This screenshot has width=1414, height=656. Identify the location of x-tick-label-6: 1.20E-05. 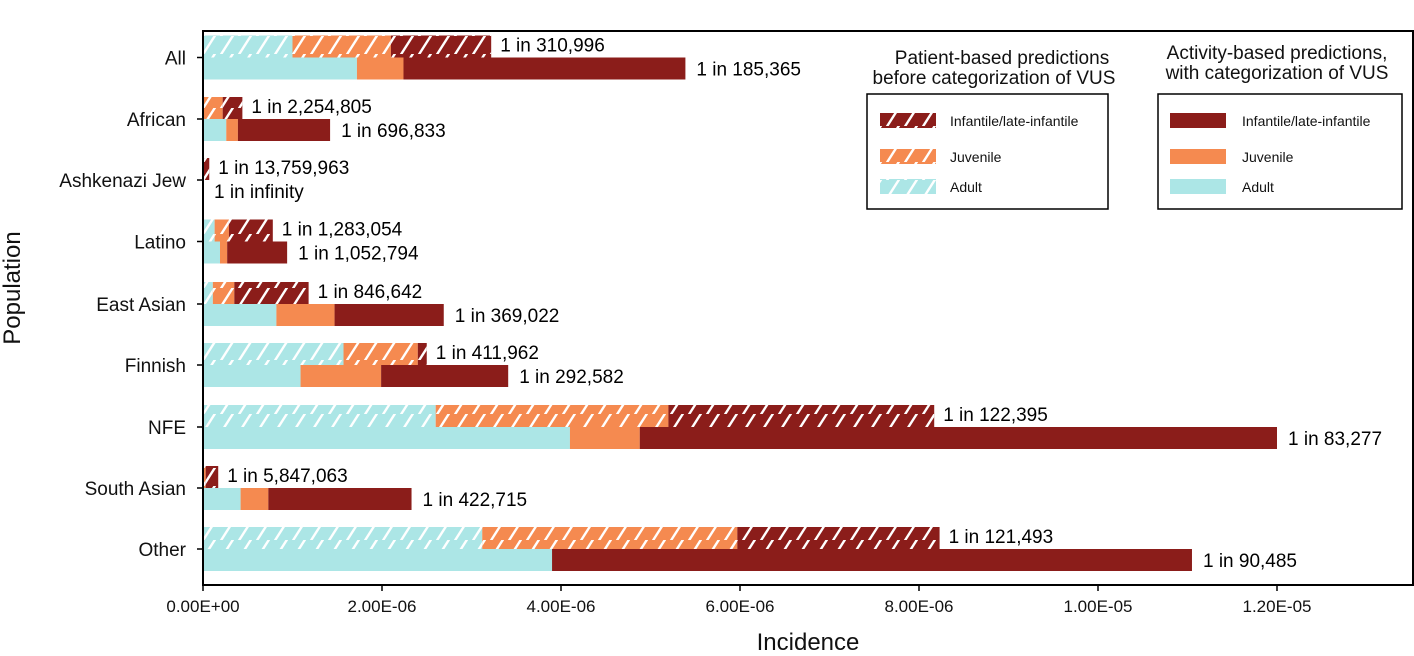
(1277, 606).